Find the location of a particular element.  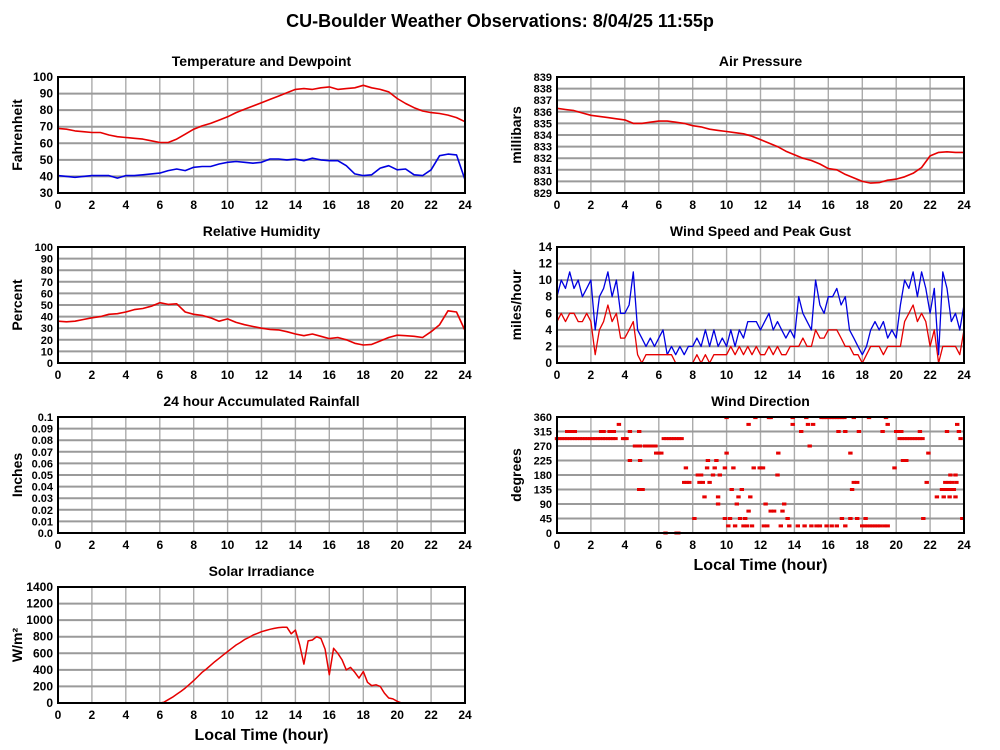

chart-title: Relative Humidity is located at coordinates (262, 231).